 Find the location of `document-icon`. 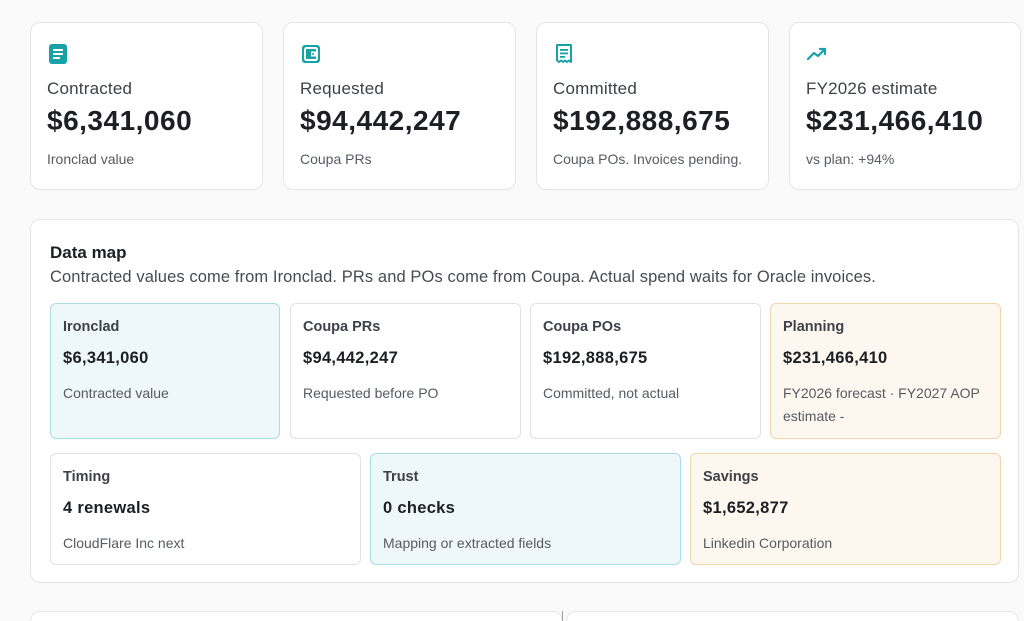

document-icon is located at coordinates (58, 54).